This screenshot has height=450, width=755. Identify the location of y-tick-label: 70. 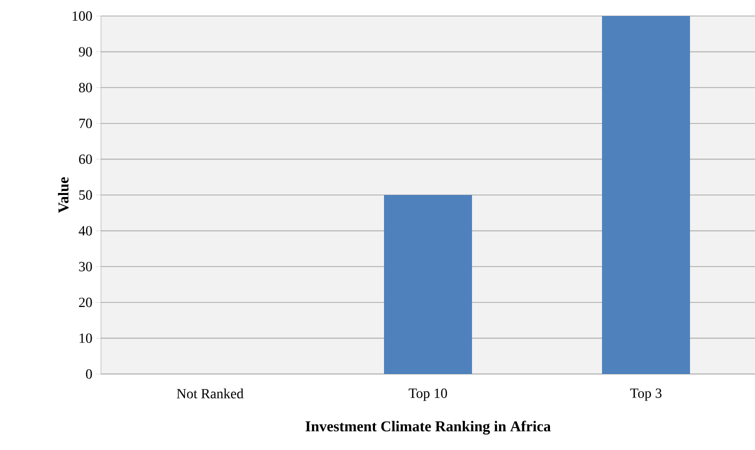
(85, 123).